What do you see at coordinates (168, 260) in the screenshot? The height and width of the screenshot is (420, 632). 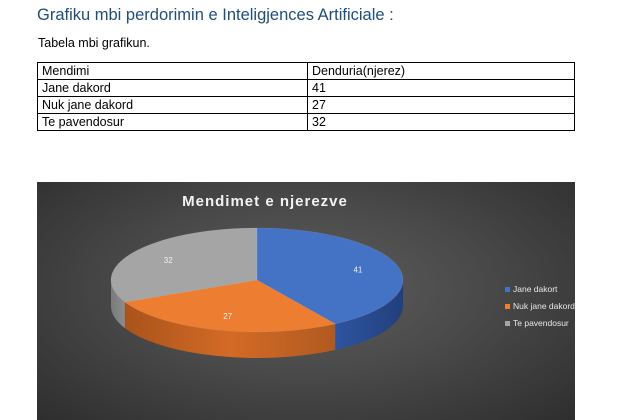 I see `pie-data-label: 32` at bounding box center [168, 260].